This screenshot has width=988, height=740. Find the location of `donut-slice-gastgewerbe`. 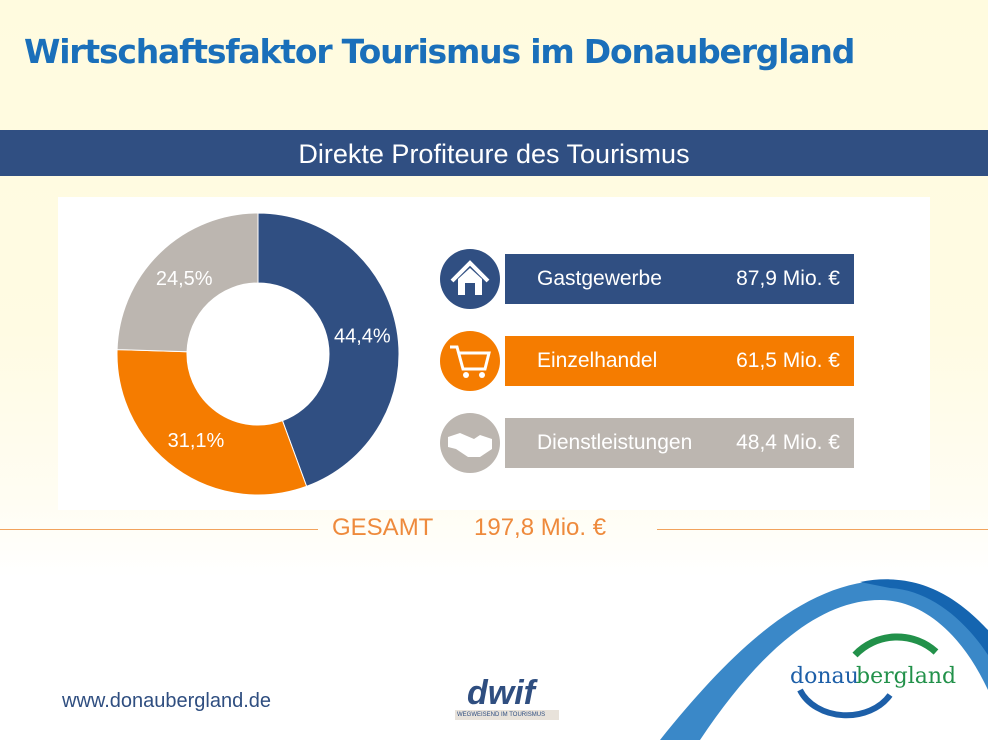

donut-slice-gastgewerbe is located at coordinates (328, 350).